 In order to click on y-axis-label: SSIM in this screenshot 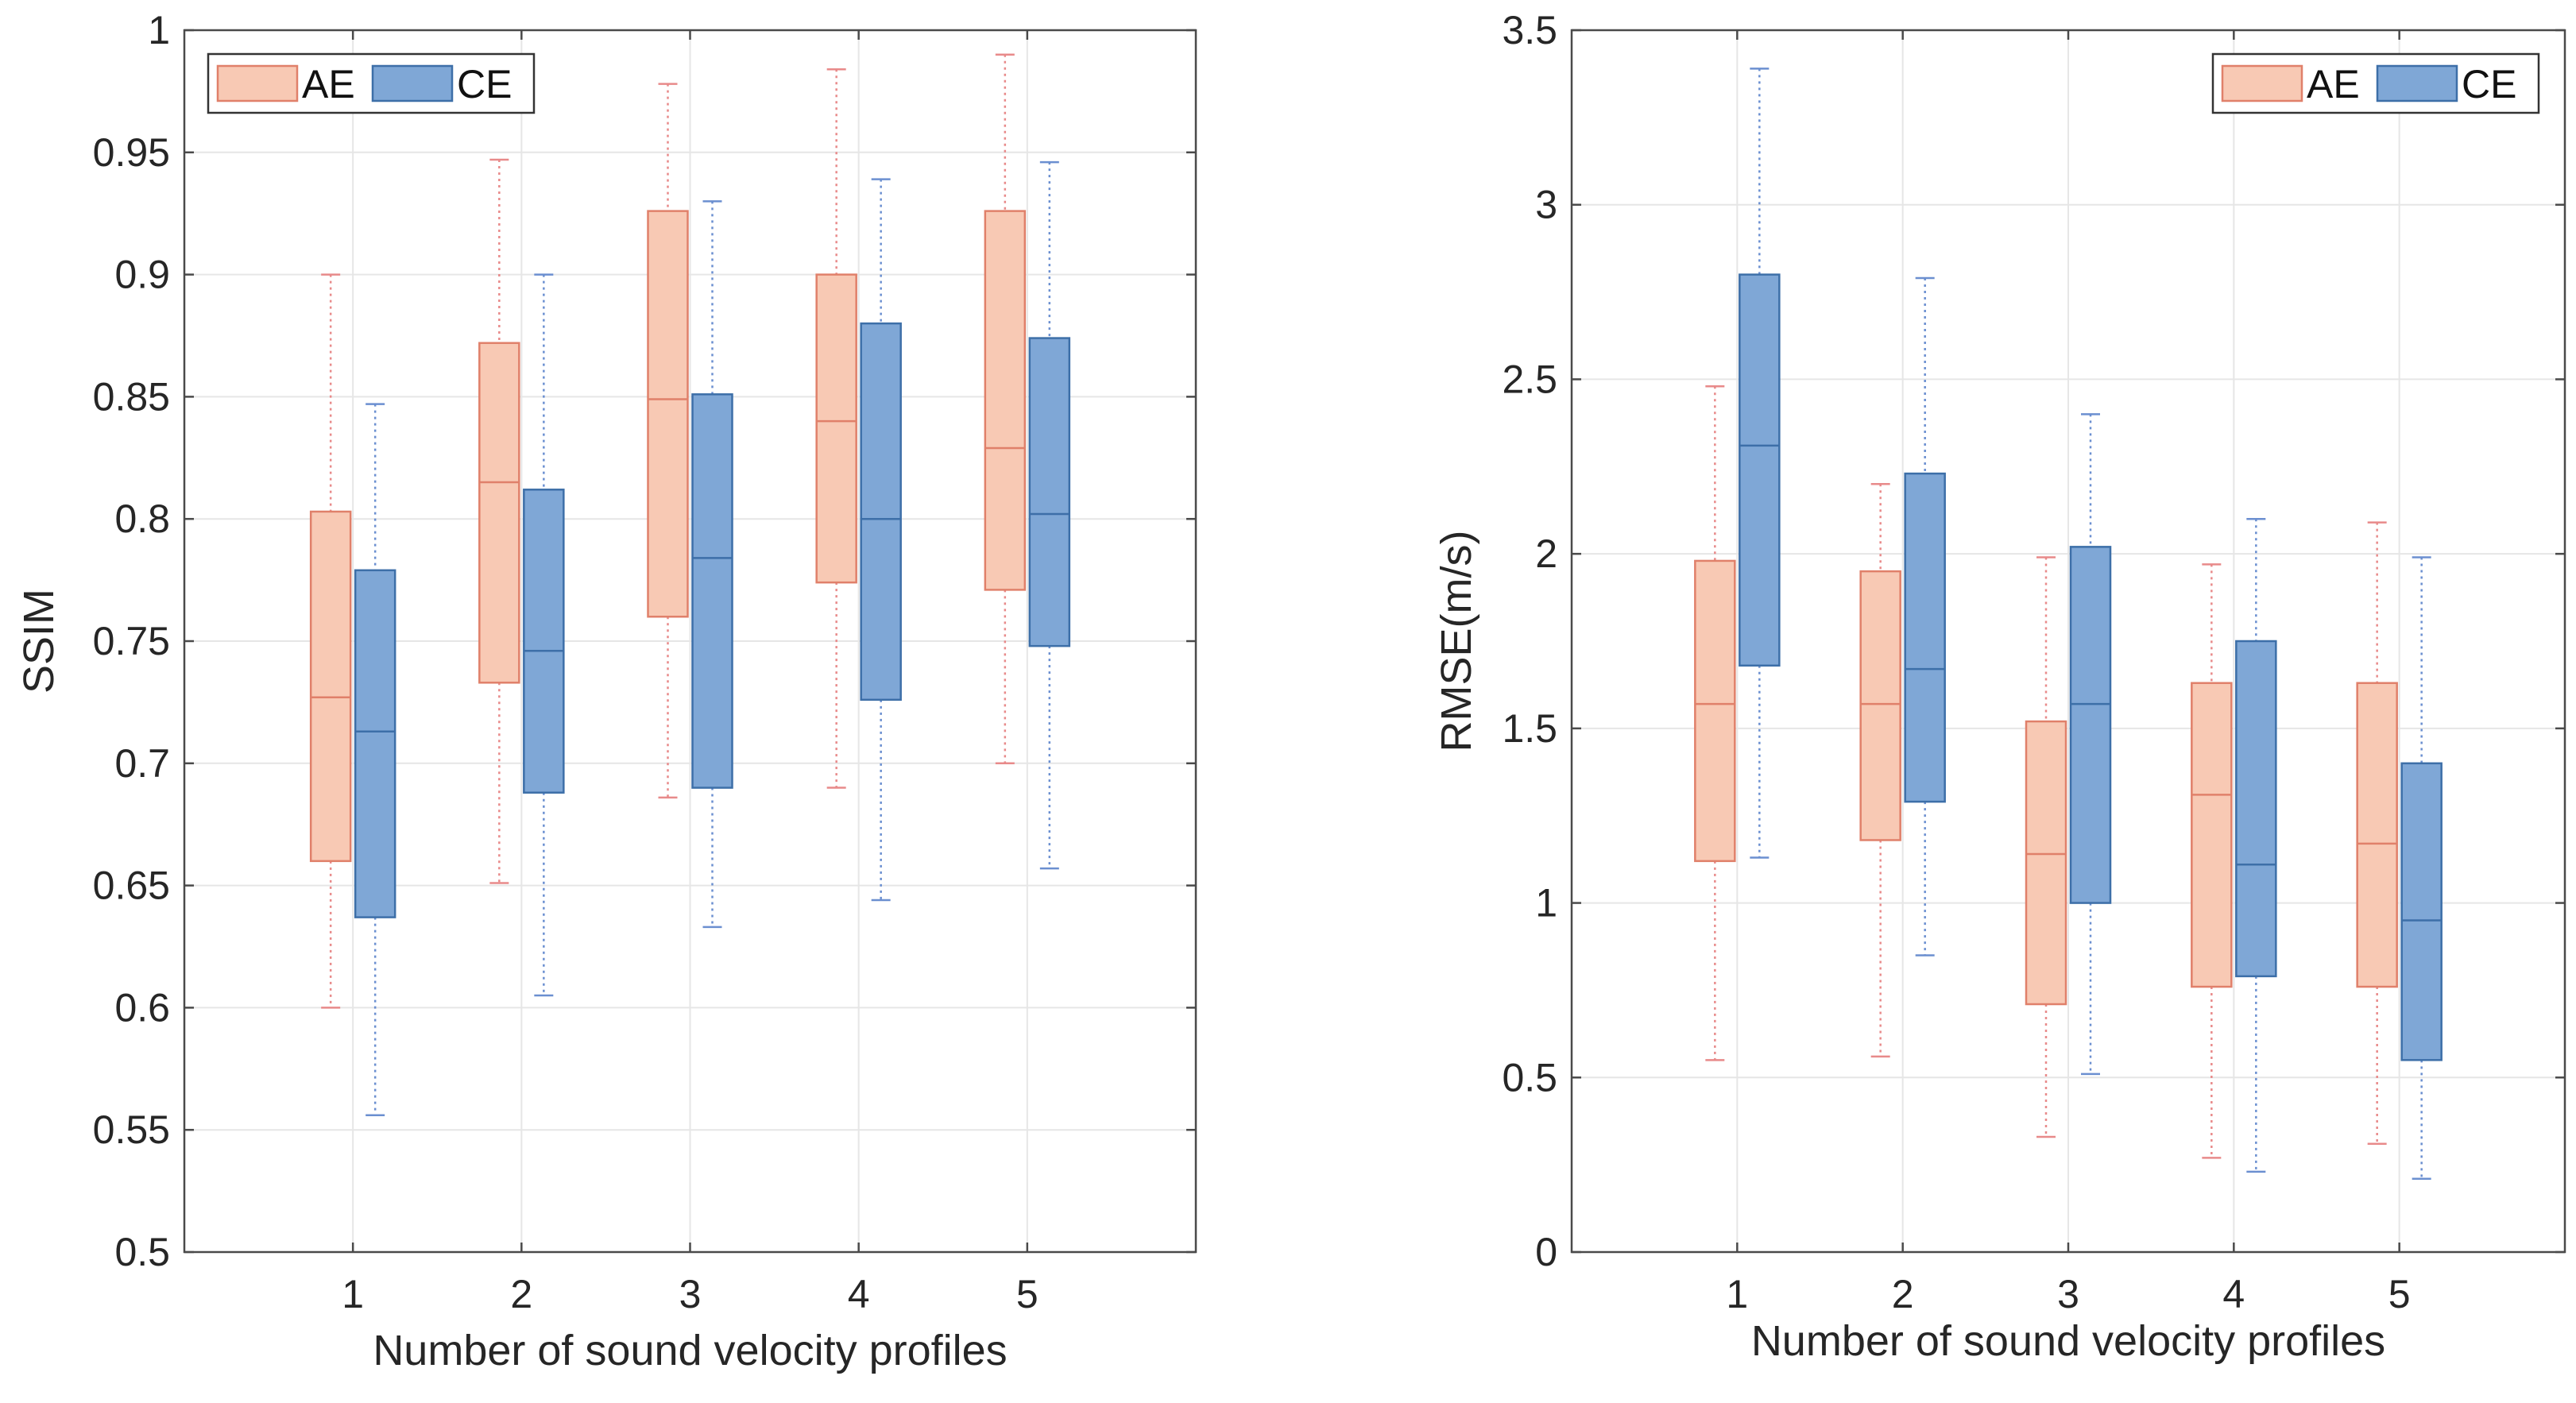, I will do `click(39, 642)`.